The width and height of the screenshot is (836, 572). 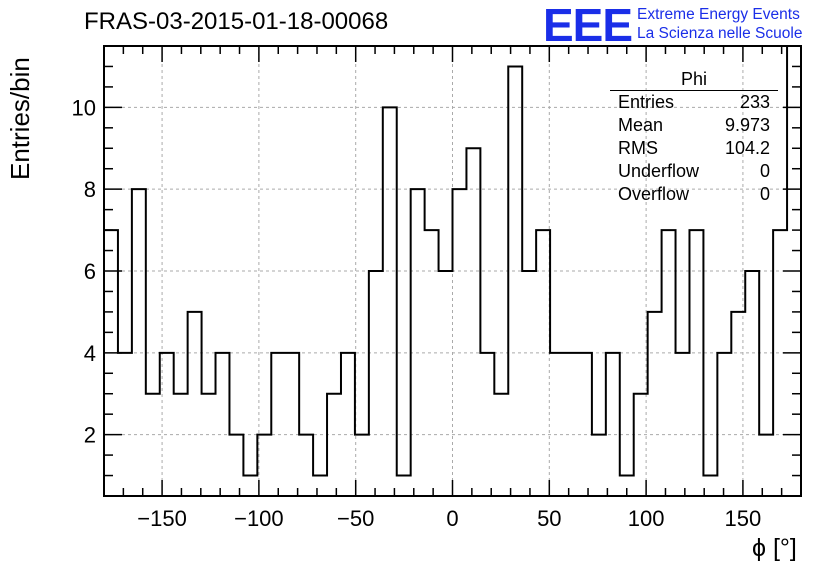 What do you see at coordinates (162, 518) in the screenshot?
I see `x-tick-label: −150` at bounding box center [162, 518].